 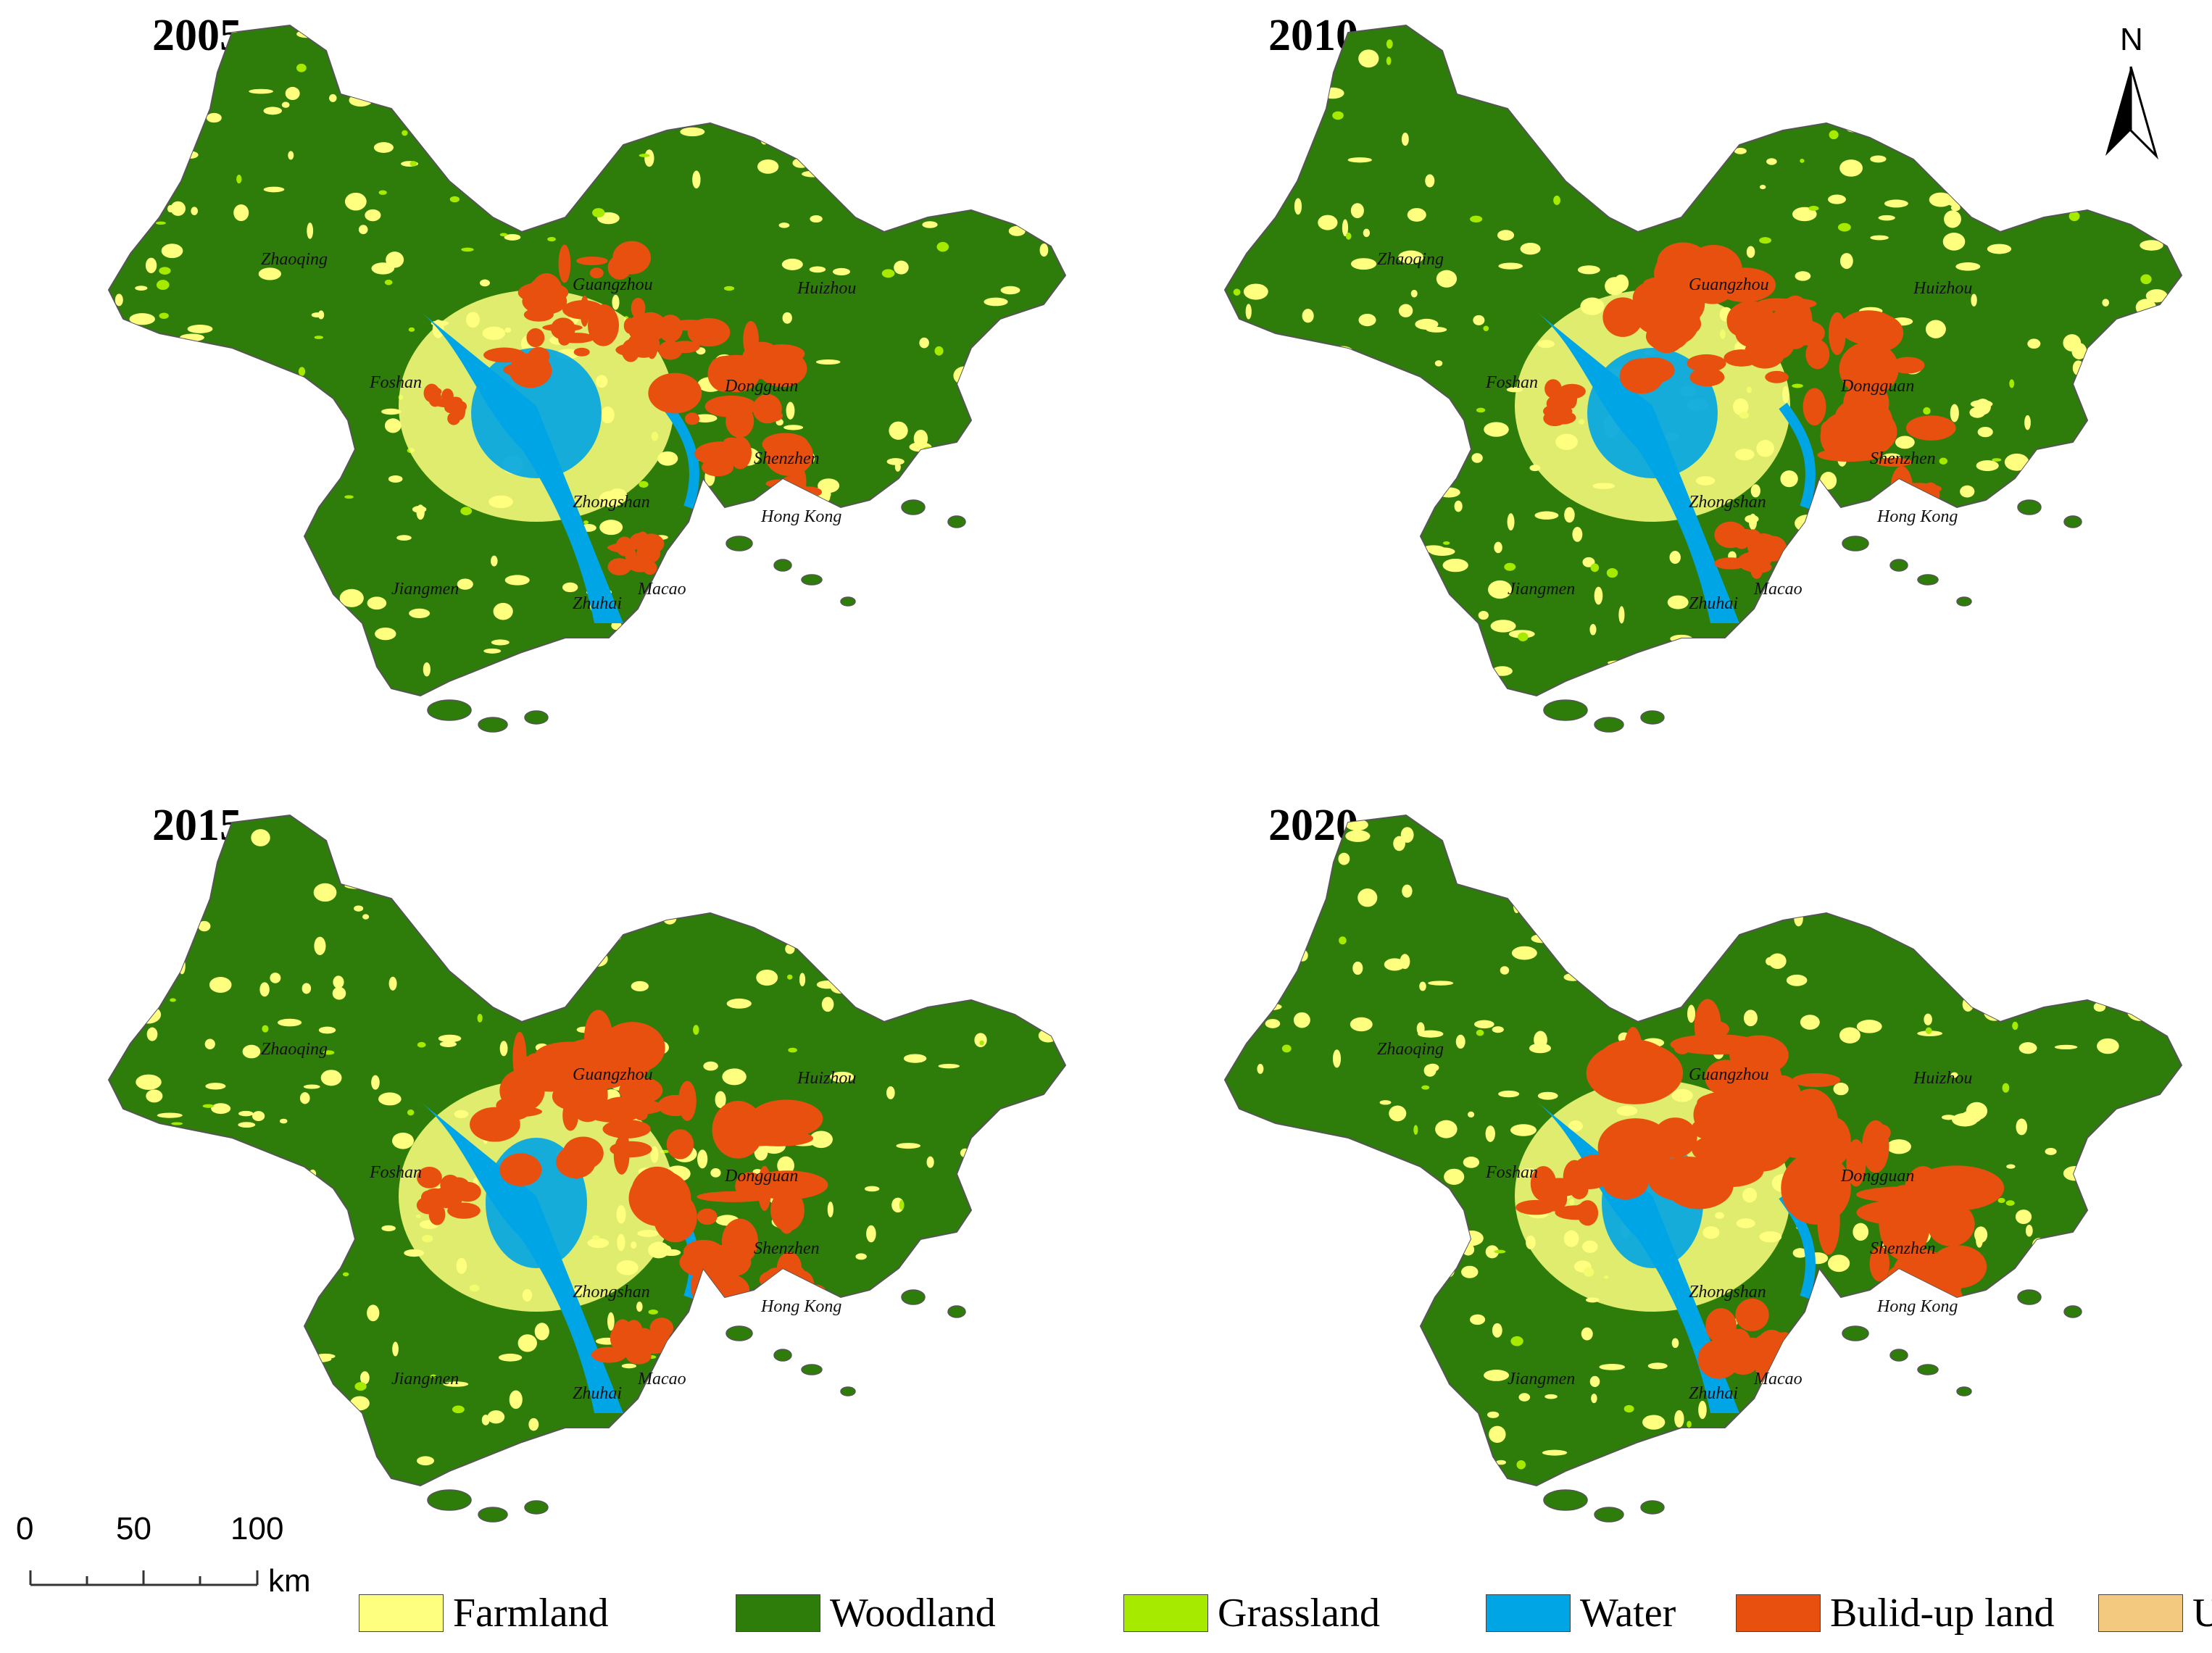 What do you see at coordinates (1729, 284) in the screenshot?
I see `city-label: Guangzhou` at bounding box center [1729, 284].